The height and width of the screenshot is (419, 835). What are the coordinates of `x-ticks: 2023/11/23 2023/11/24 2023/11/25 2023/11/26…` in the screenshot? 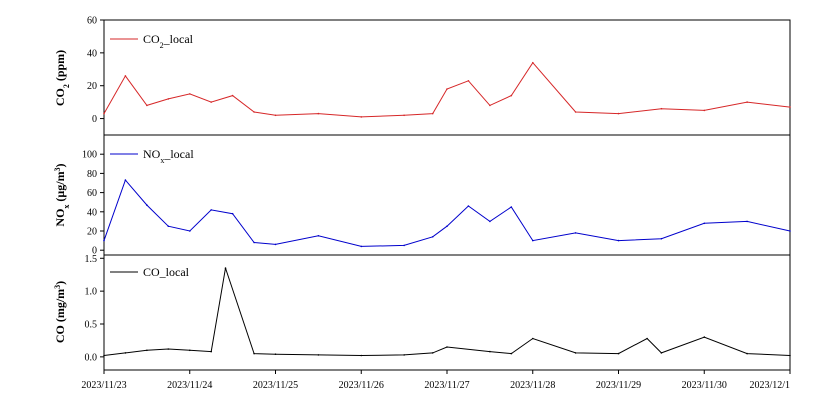 It's located at (436, 380).